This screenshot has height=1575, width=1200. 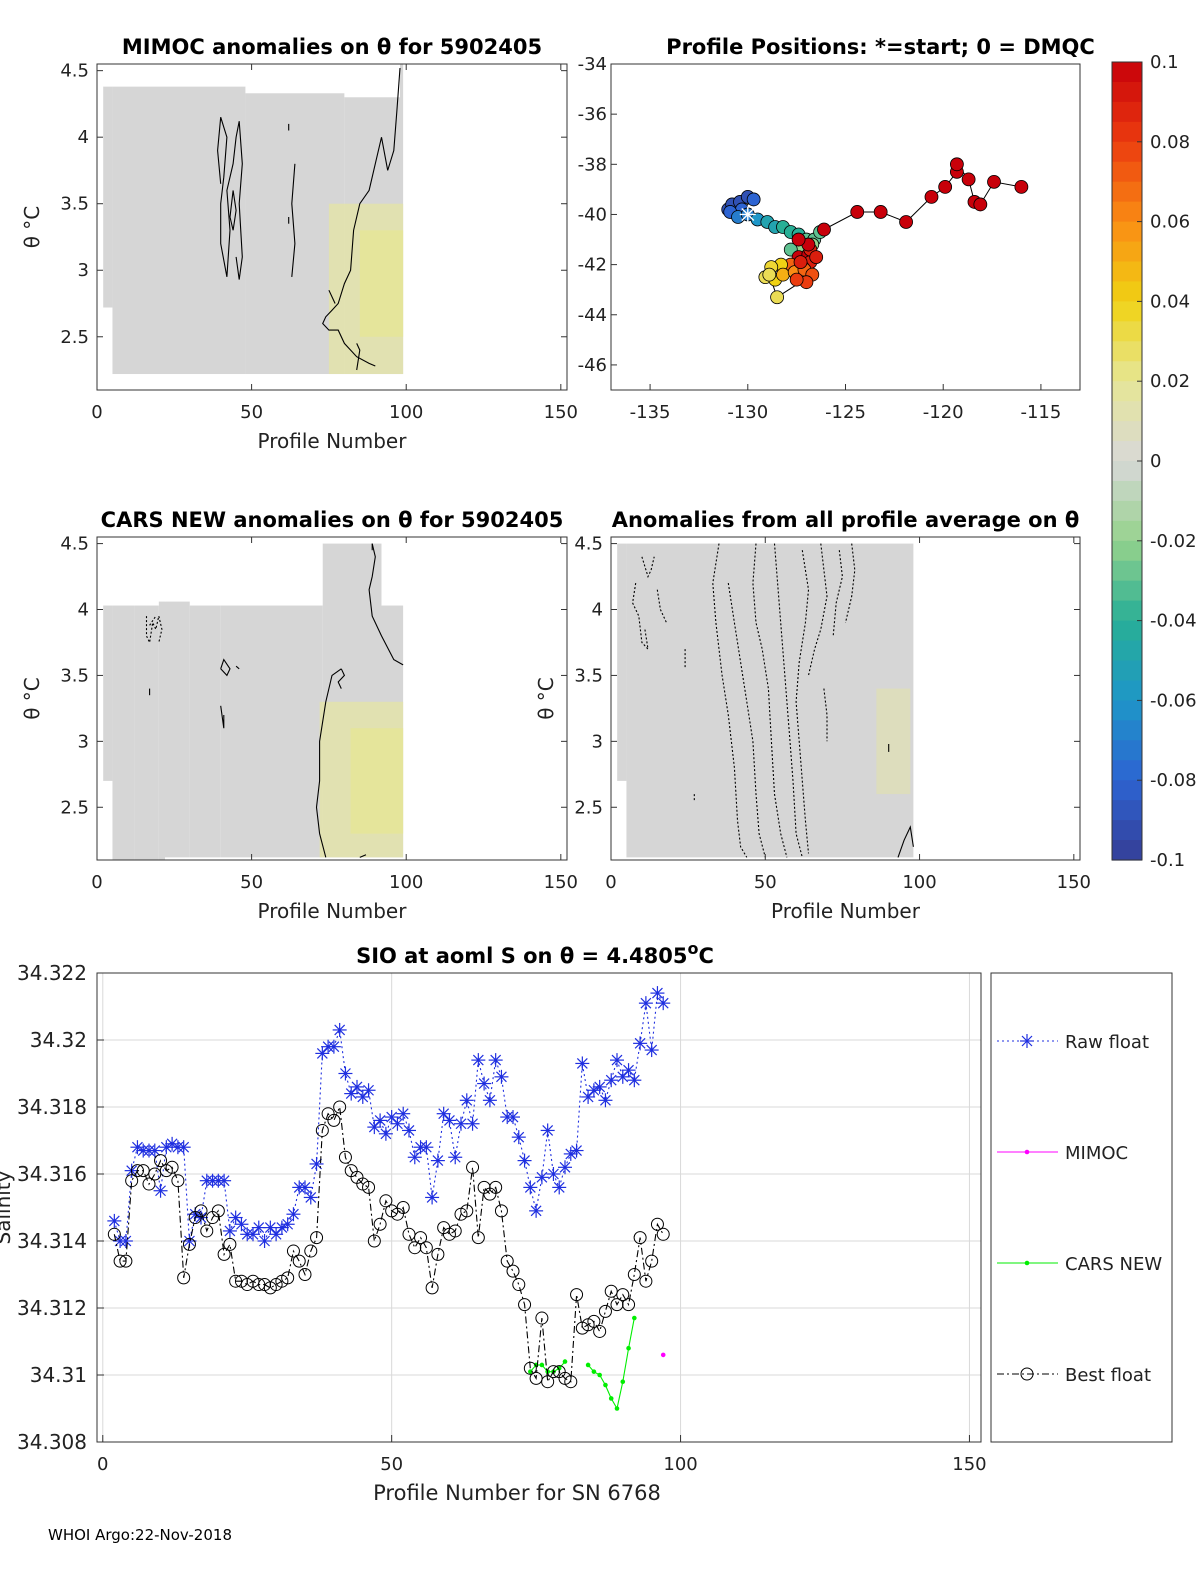 I want to click on y-tick-label: 3.5, so click(x=74, y=675).